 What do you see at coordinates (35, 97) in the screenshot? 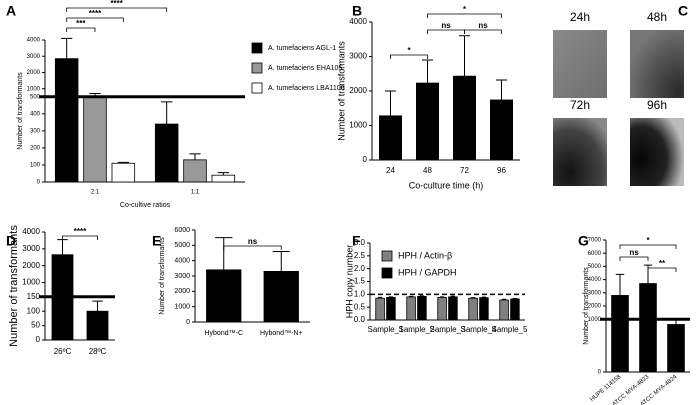
I see `y-tick-label: 500` at bounding box center [35, 97].